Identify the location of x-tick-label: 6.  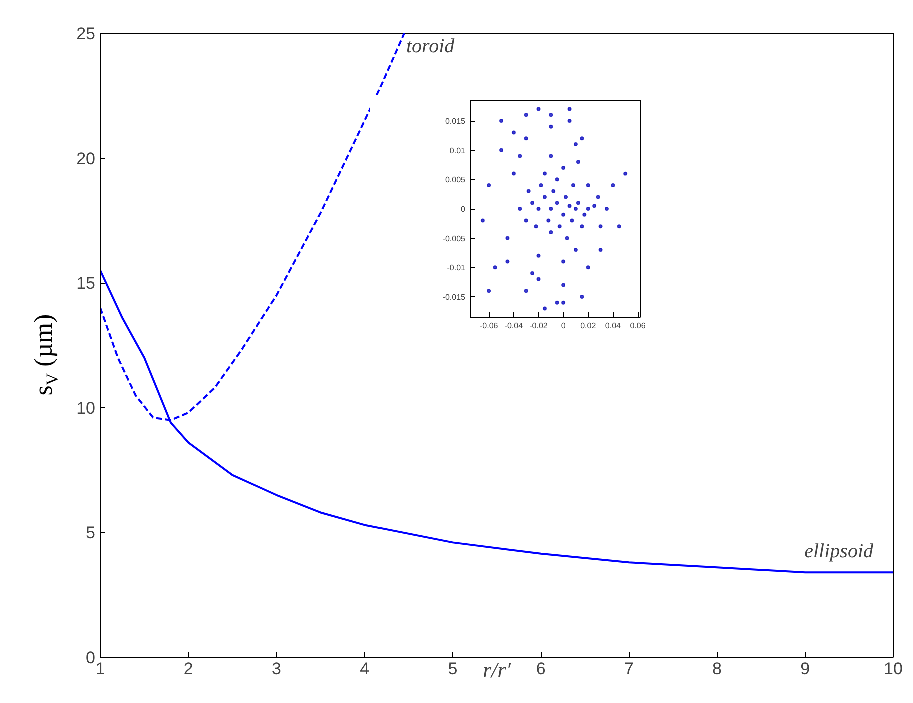
(541, 669).